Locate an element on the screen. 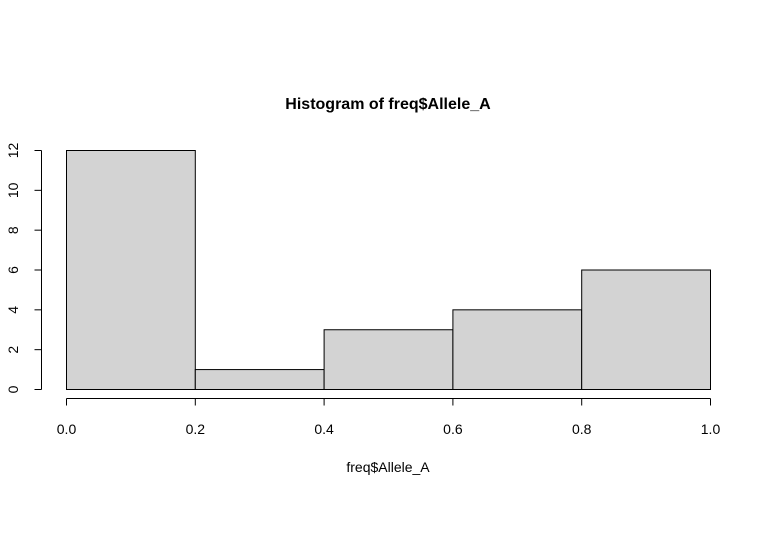 Image resolution: width=777 pixels, height=540 pixels. y-tick-label: 10 is located at coordinates (13, 190).